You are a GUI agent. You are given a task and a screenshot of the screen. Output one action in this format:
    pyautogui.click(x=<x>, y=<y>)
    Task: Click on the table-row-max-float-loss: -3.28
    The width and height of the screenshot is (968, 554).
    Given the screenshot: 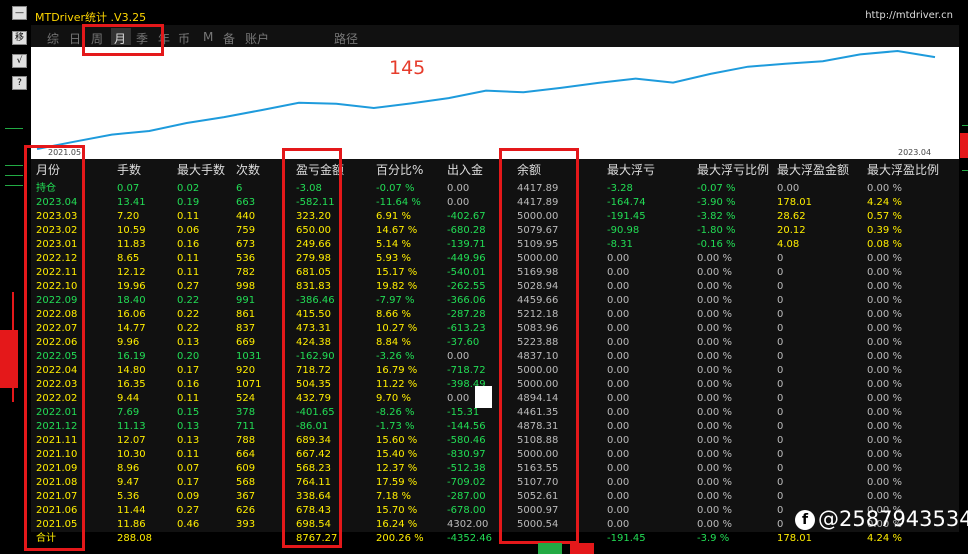 What is the action you would take?
    pyautogui.click(x=620, y=188)
    